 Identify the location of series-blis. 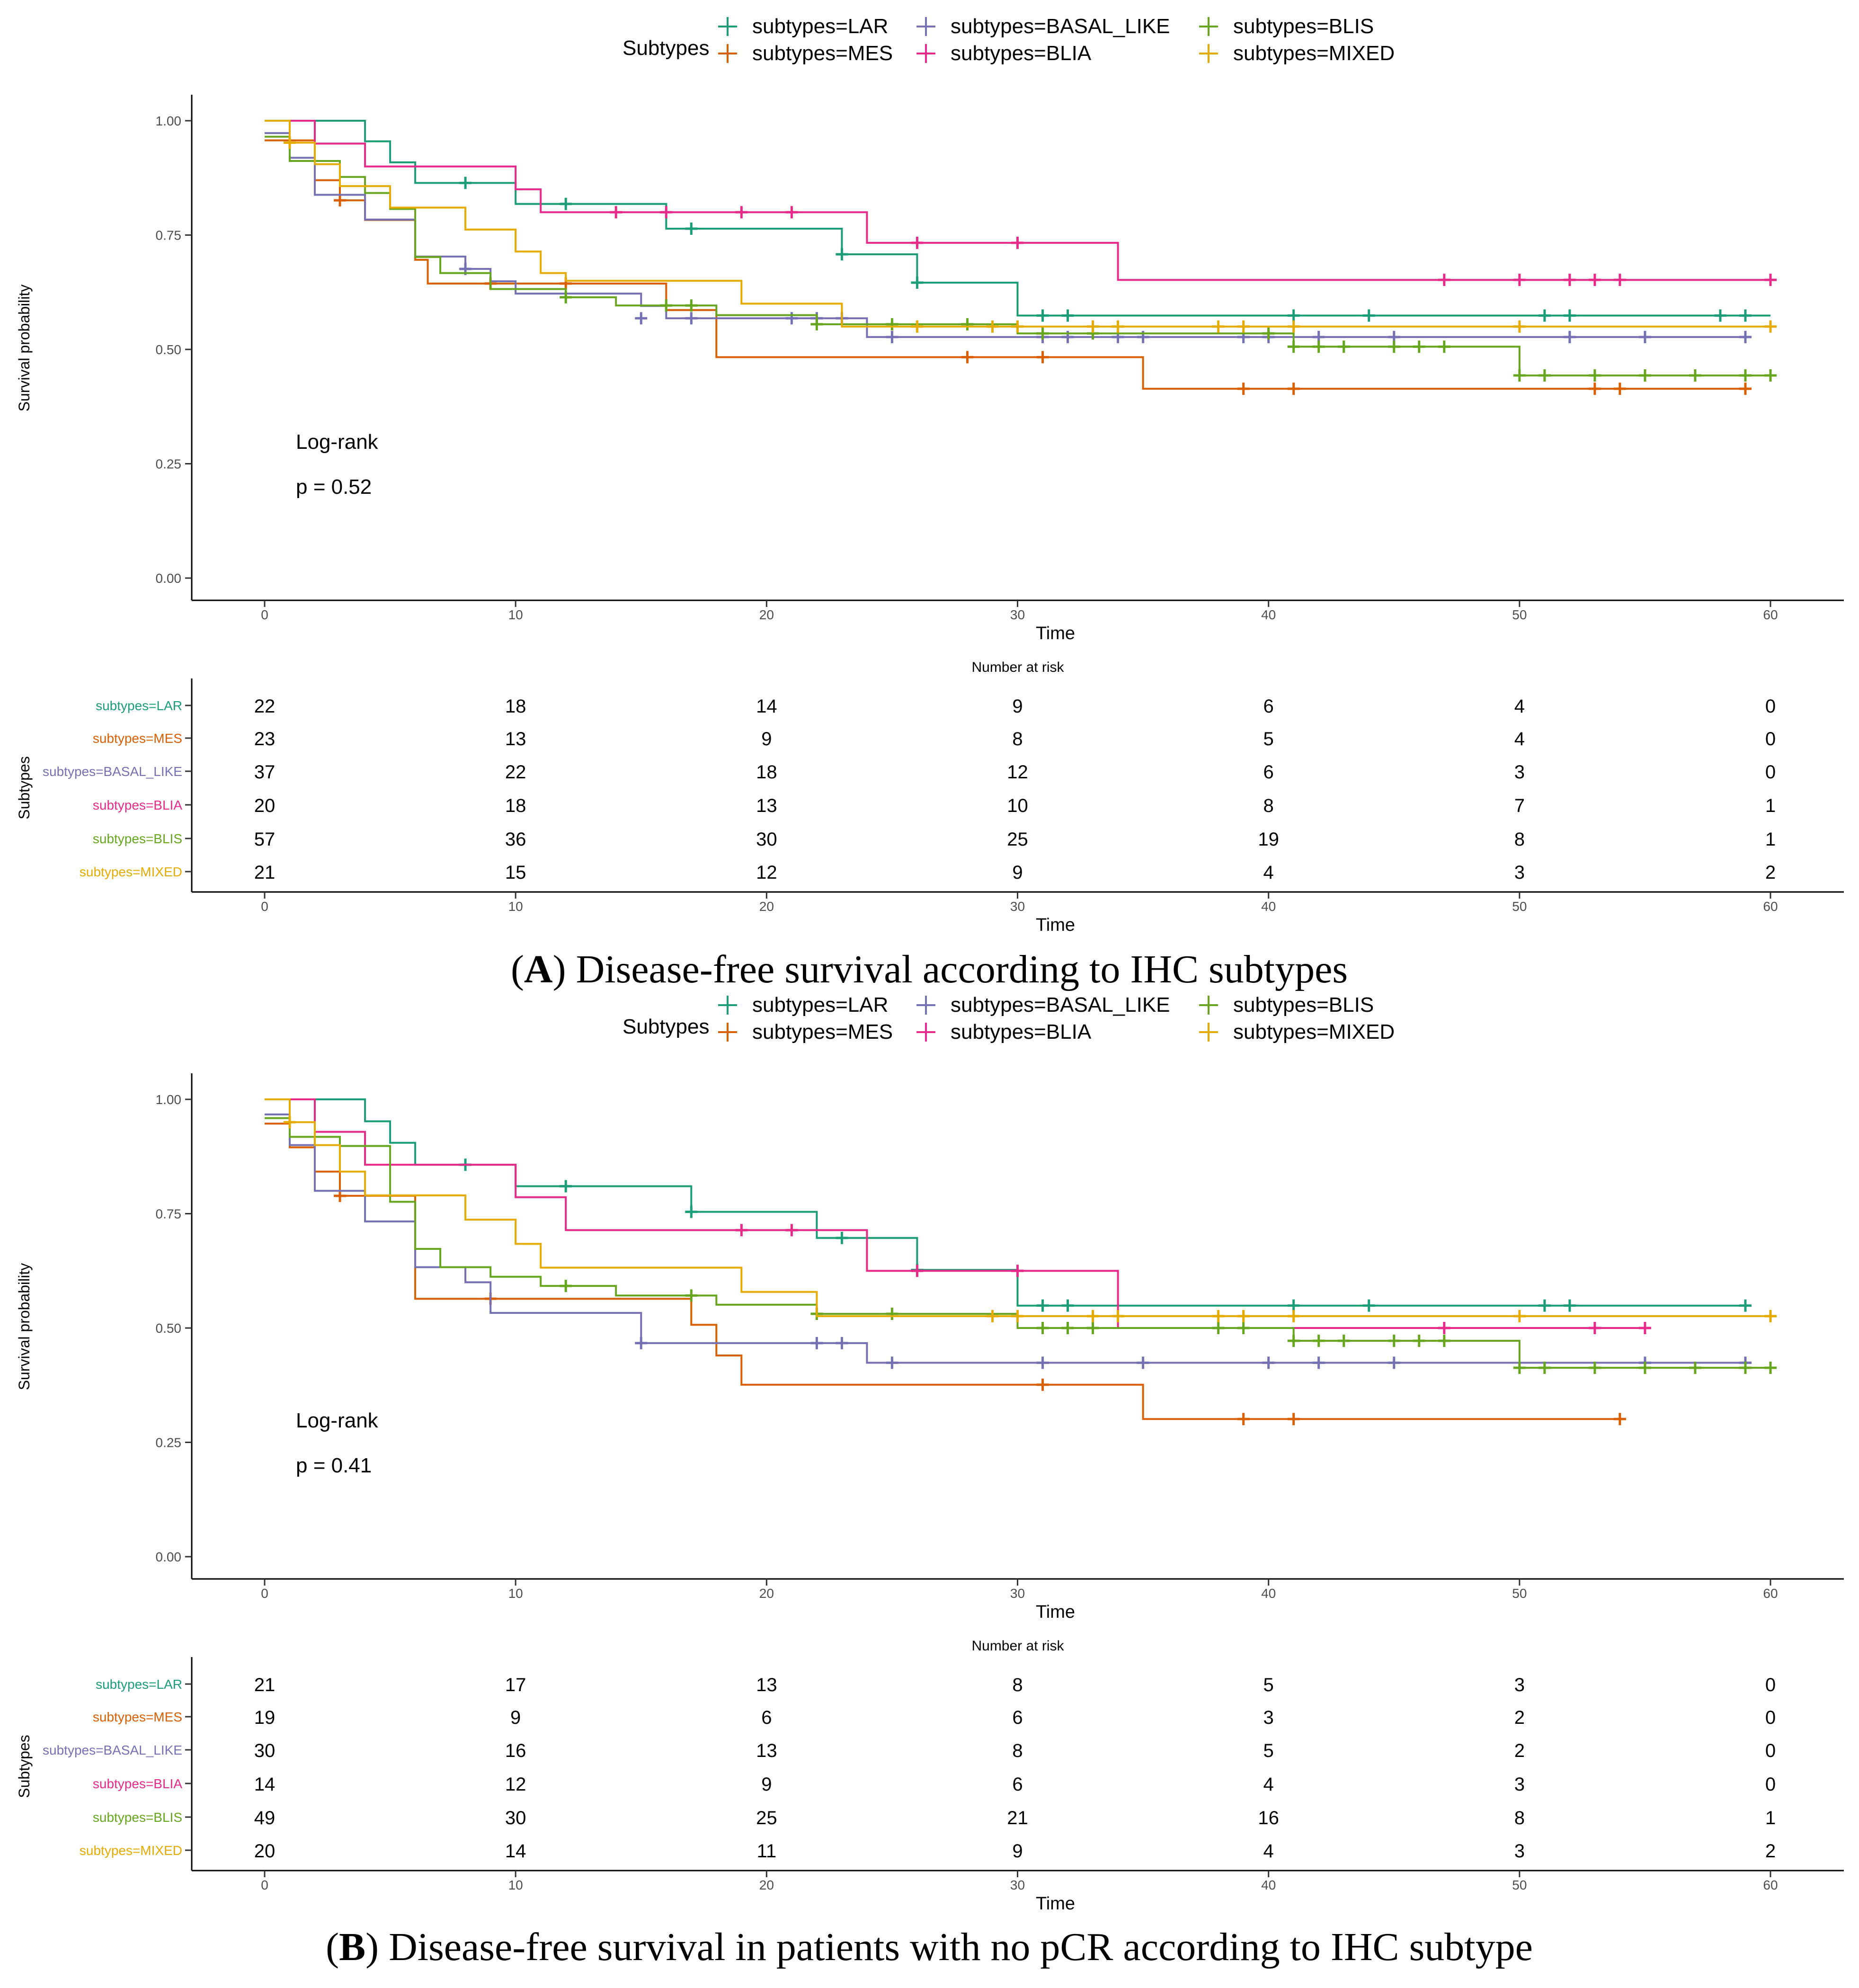
(1021, 1245).